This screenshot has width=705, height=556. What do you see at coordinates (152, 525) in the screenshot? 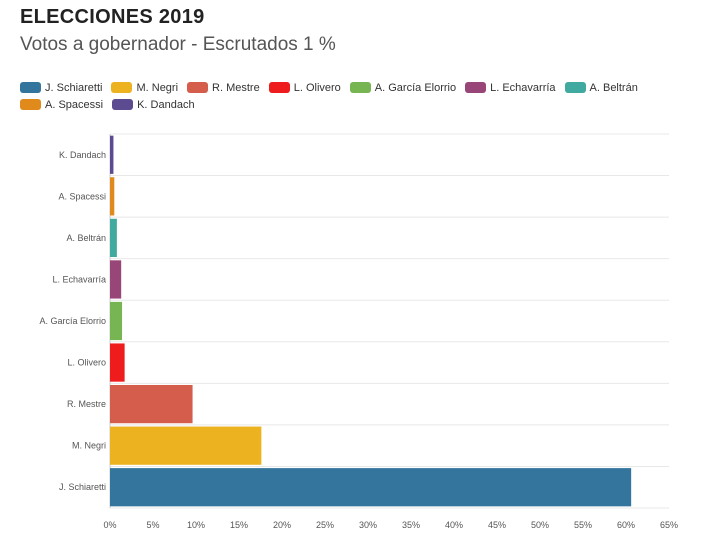
I see `x-tick-label: 5%` at bounding box center [152, 525].